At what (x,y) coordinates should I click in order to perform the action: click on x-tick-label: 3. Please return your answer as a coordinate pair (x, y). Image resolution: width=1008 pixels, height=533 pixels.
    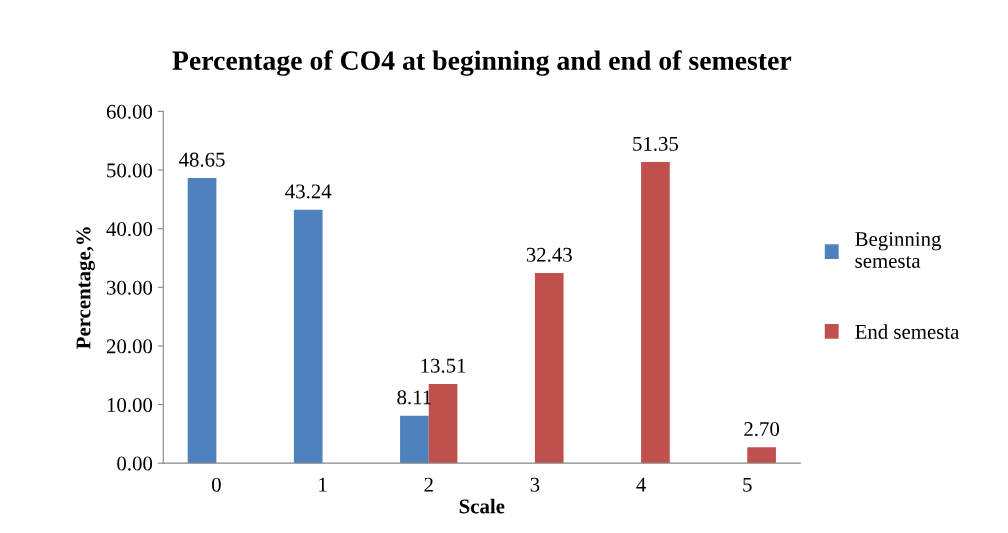
    Looking at the image, I should click on (535, 484).